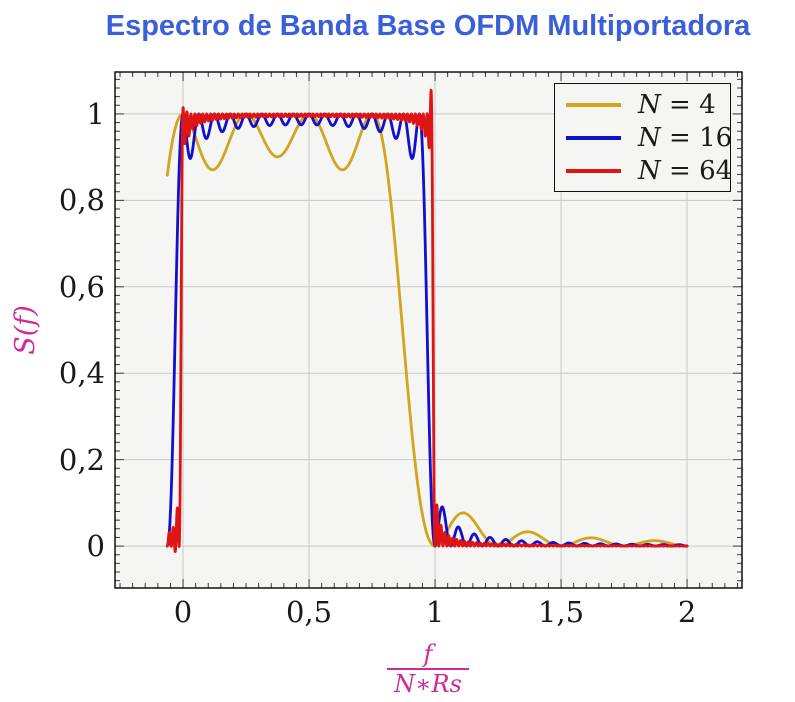 The image size is (795, 702). Describe the element at coordinates (696, 137) in the screenshot. I see `legend-label-value: = 16` at that location.